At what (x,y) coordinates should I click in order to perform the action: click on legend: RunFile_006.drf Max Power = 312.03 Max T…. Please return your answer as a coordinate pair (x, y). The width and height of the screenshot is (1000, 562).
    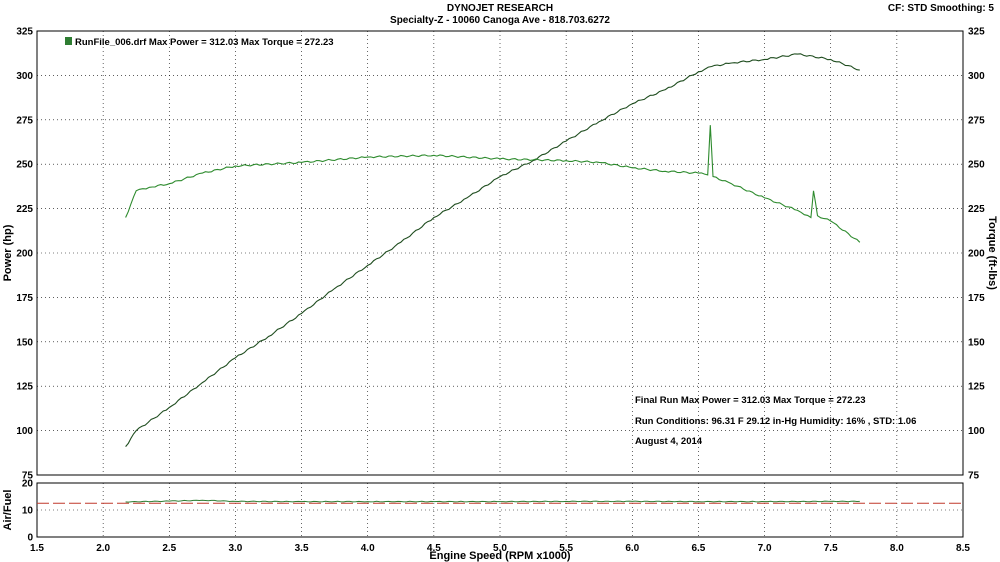
    Looking at the image, I should click on (199, 42).